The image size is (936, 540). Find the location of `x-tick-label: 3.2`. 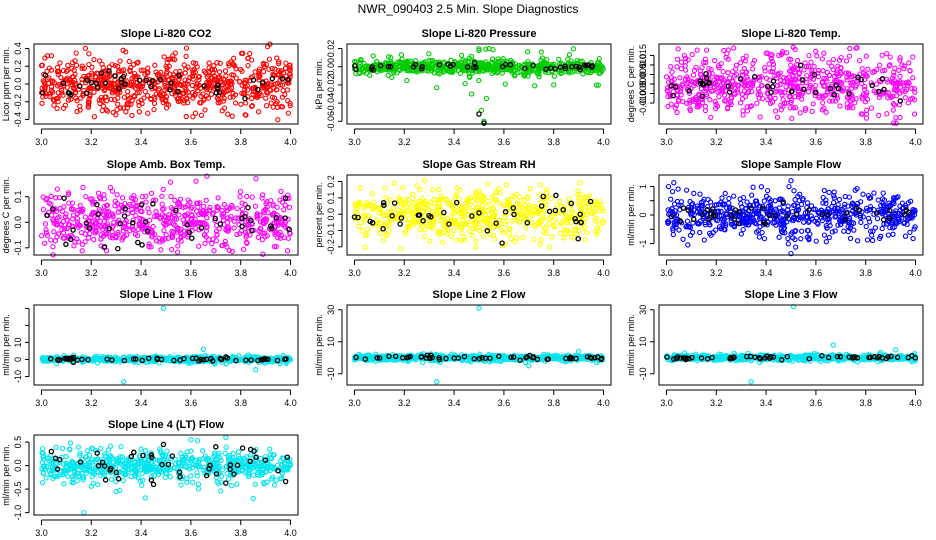

x-tick-label: 3.2 is located at coordinates (716, 273).